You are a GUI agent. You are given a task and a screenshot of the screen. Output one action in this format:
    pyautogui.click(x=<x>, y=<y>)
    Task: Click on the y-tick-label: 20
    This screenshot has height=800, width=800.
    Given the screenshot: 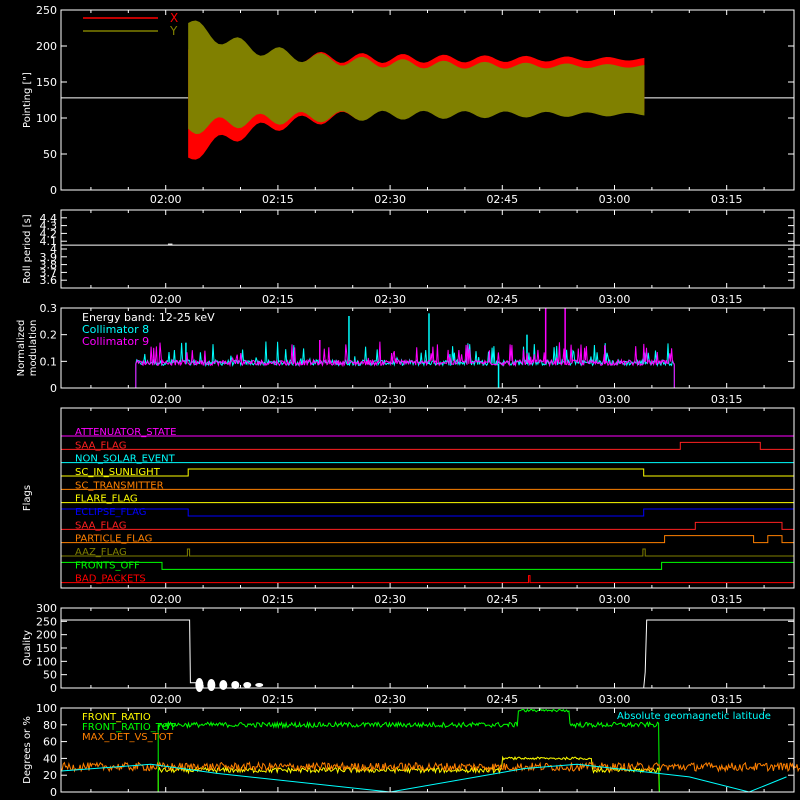 What is the action you would take?
    pyautogui.click(x=50, y=775)
    